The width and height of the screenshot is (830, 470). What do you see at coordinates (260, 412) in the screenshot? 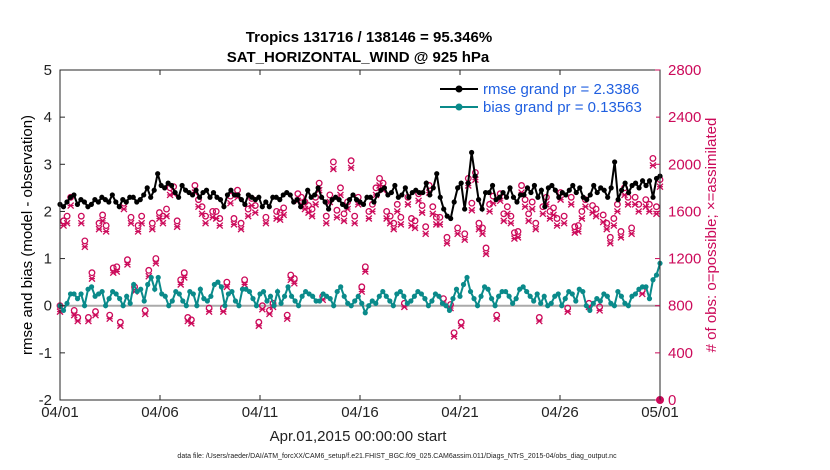
I see `x-tick-label: 04/11` at bounding box center [260, 412].